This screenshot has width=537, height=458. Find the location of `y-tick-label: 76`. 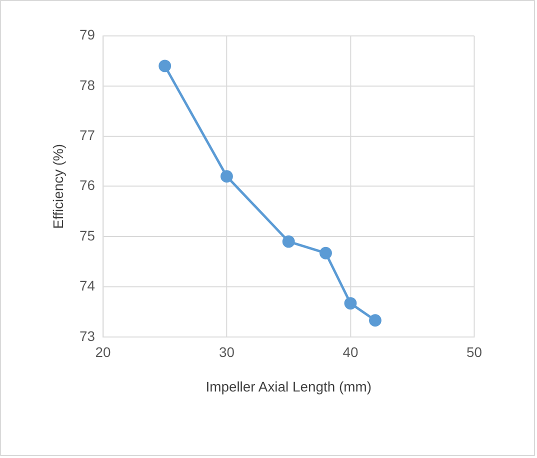

y-tick-label: 76 is located at coordinates (88, 185).